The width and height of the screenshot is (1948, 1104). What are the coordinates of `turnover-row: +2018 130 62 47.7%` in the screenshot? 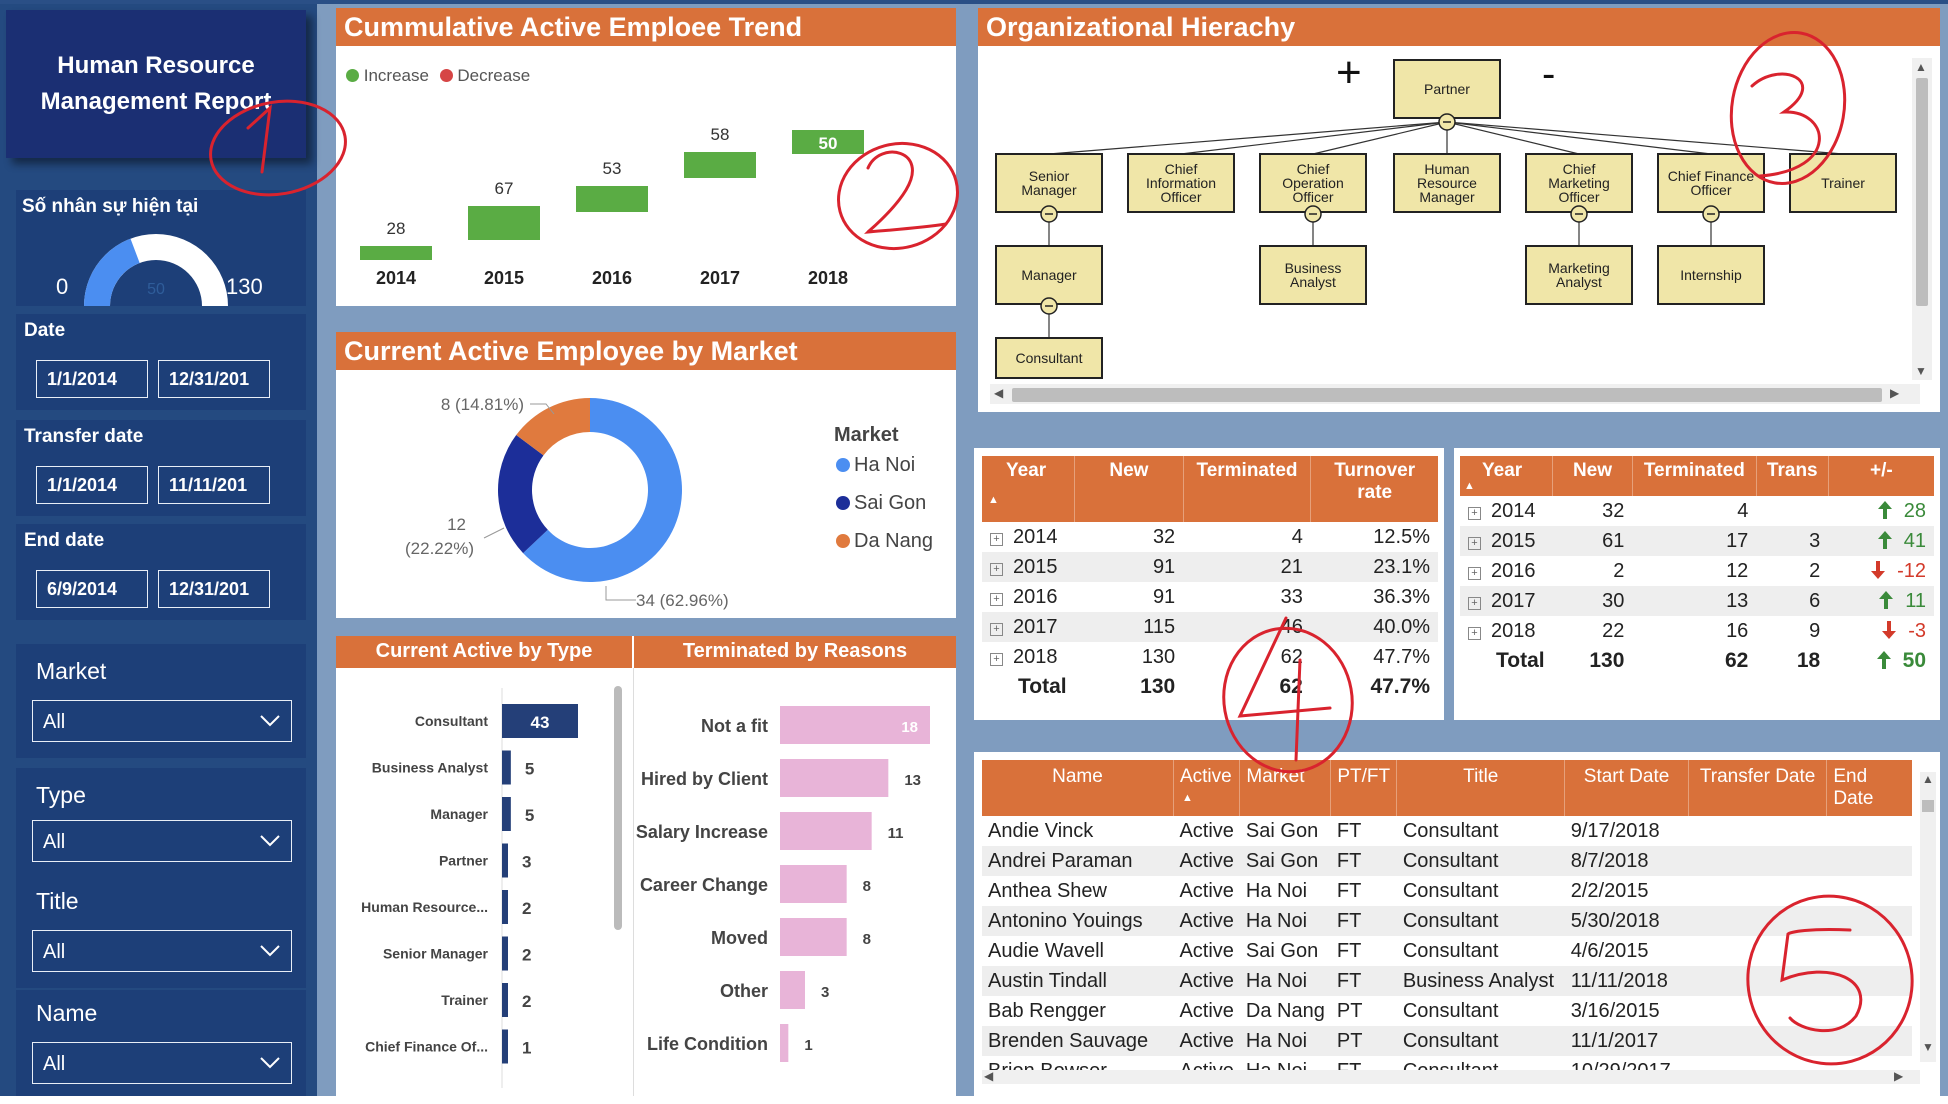 It's located at (1210, 657).